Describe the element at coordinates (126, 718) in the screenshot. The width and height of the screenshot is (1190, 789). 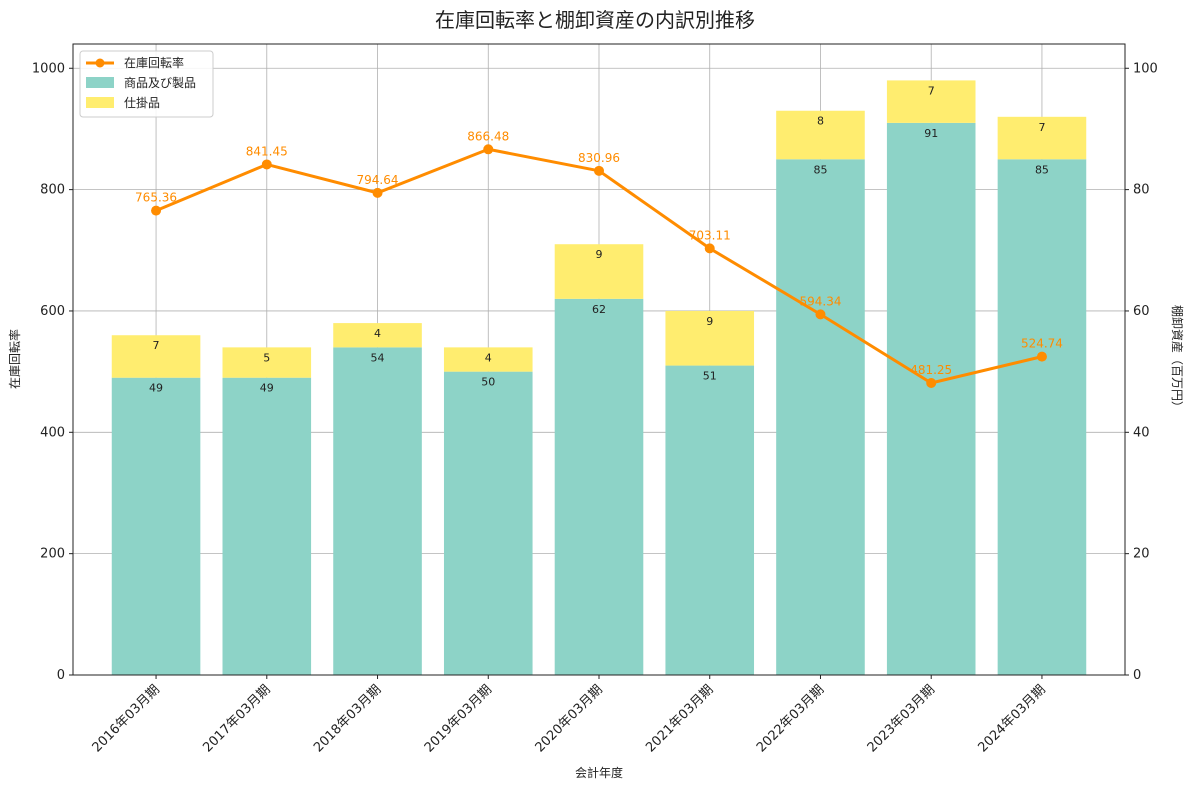
I see `x-tick-label: 2016年03月期` at that location.